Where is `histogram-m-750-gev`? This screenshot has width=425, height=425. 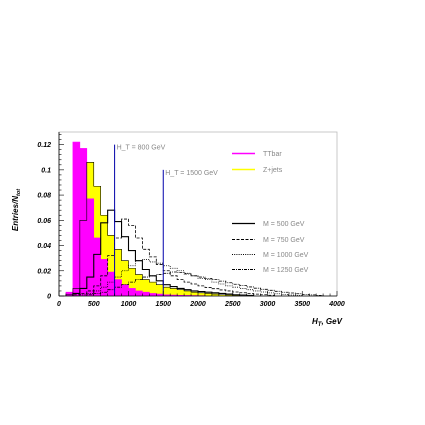 histogram-m-750-gev is located at coordinates (170, 257).